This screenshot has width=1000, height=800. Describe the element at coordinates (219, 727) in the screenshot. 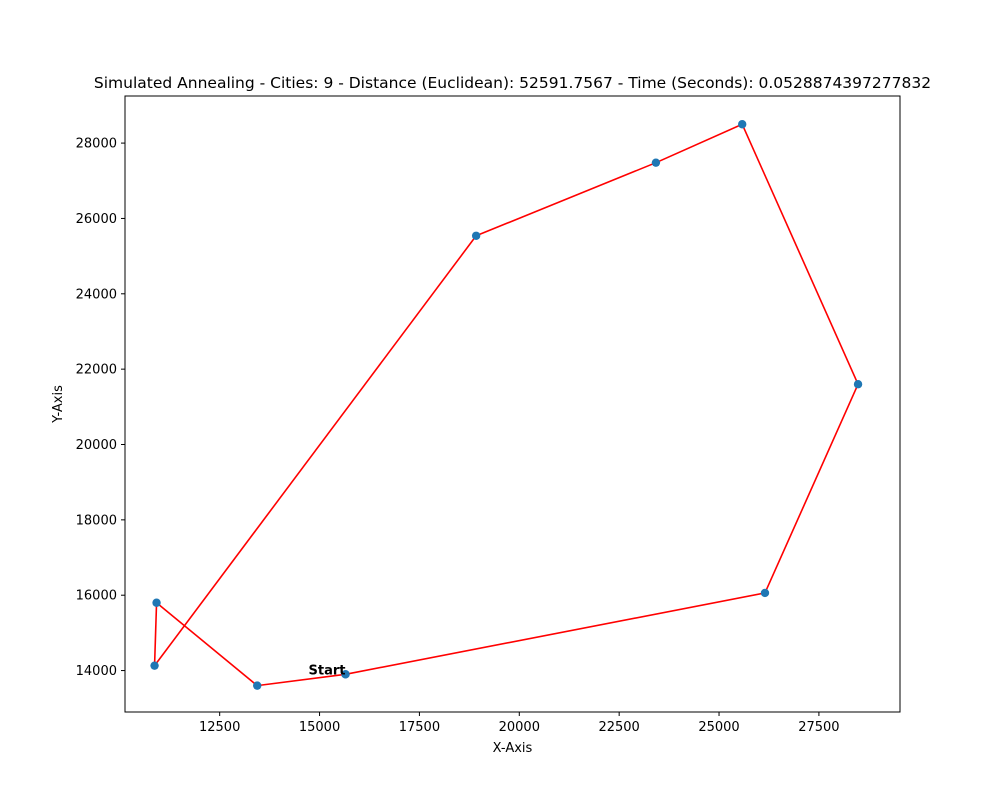

I see `x-tick-label: 12500` at that location.